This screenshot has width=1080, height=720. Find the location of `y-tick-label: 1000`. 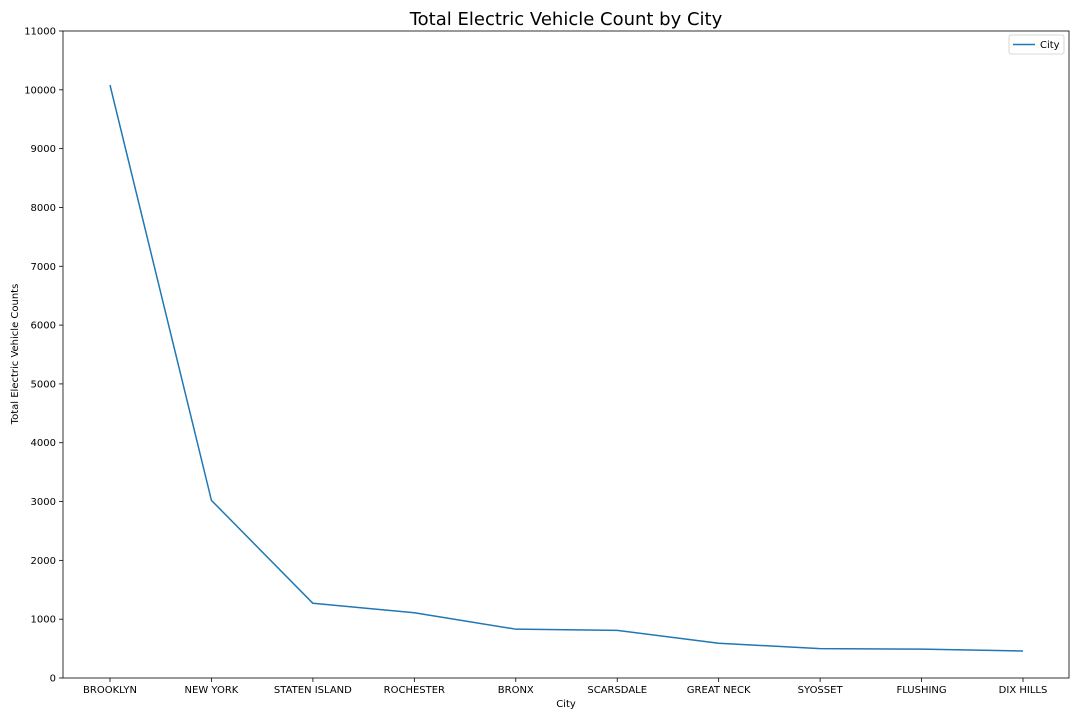

y-tick-label: 1000 is located at coordinates (43, 620).